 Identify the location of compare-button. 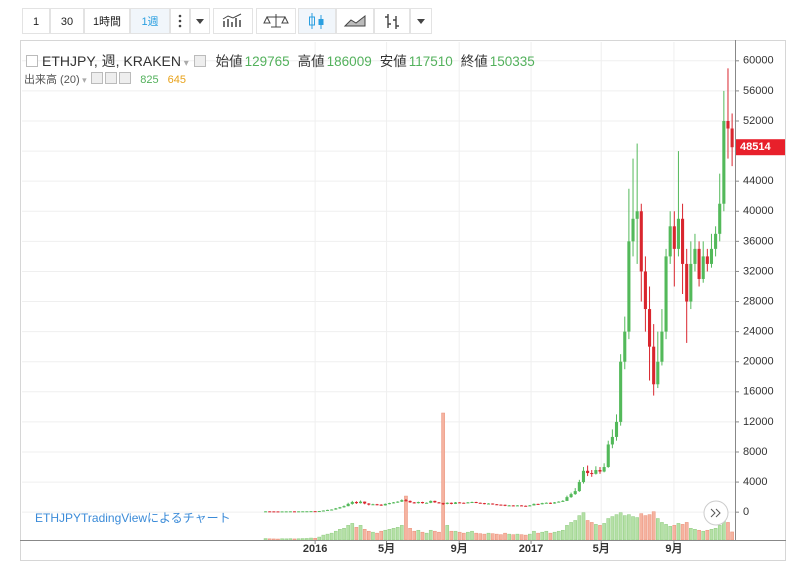
(276, 21).